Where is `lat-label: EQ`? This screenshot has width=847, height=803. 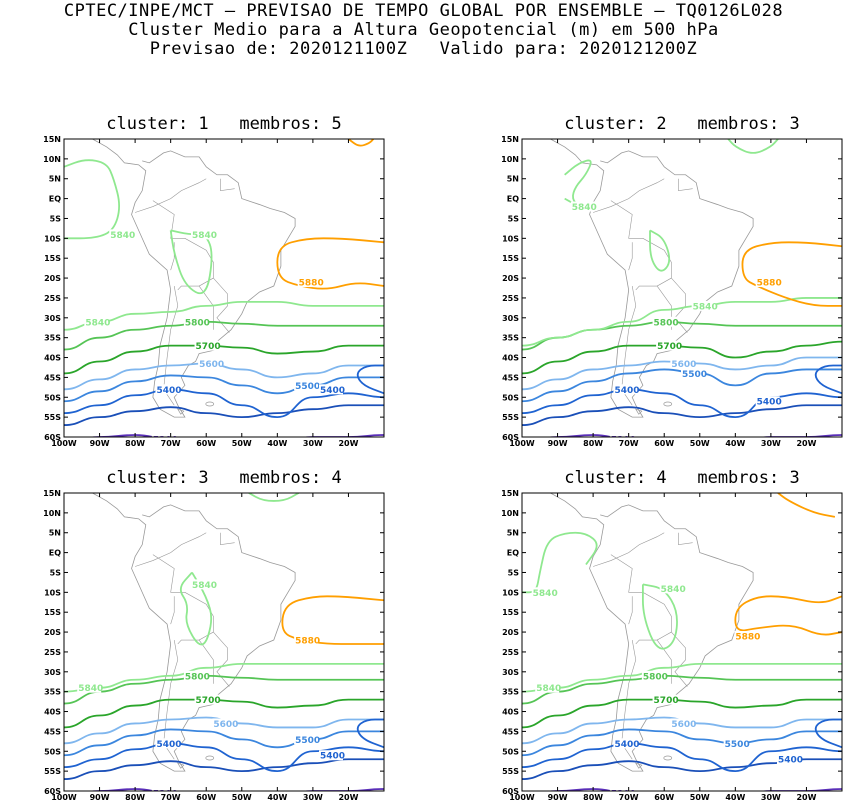 lat-label: EQ is located at coordinates (55, 553).